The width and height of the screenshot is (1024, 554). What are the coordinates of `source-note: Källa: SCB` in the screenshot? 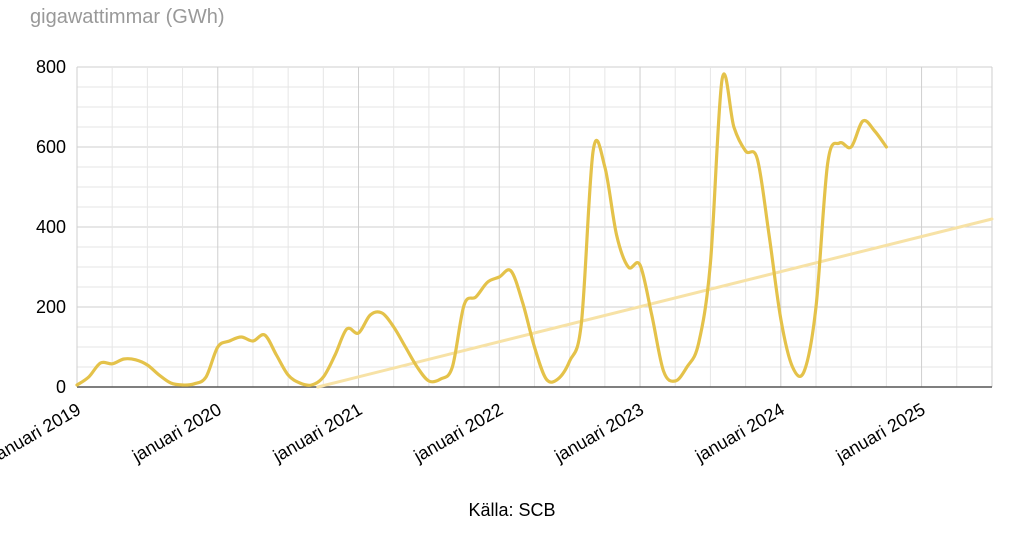 It's located at (512, 510).